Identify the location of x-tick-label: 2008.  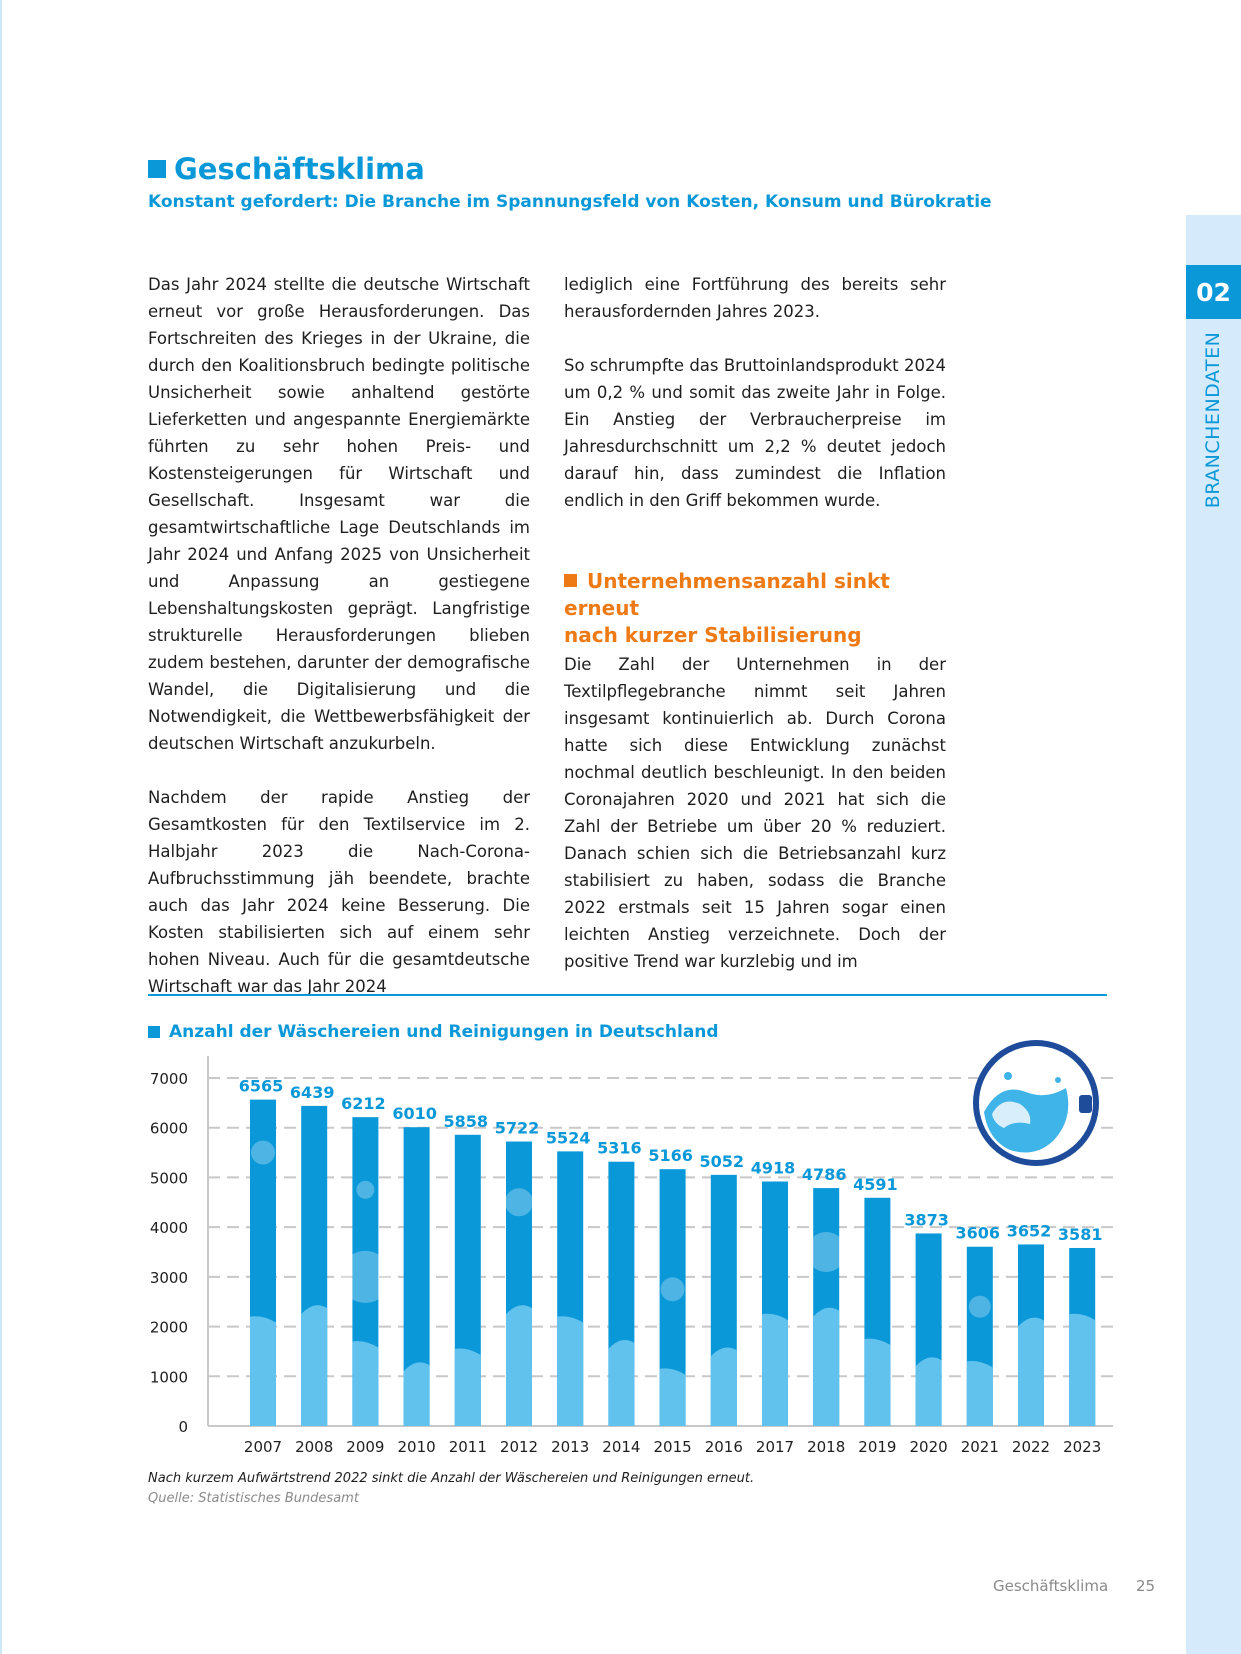
(314, 1447).